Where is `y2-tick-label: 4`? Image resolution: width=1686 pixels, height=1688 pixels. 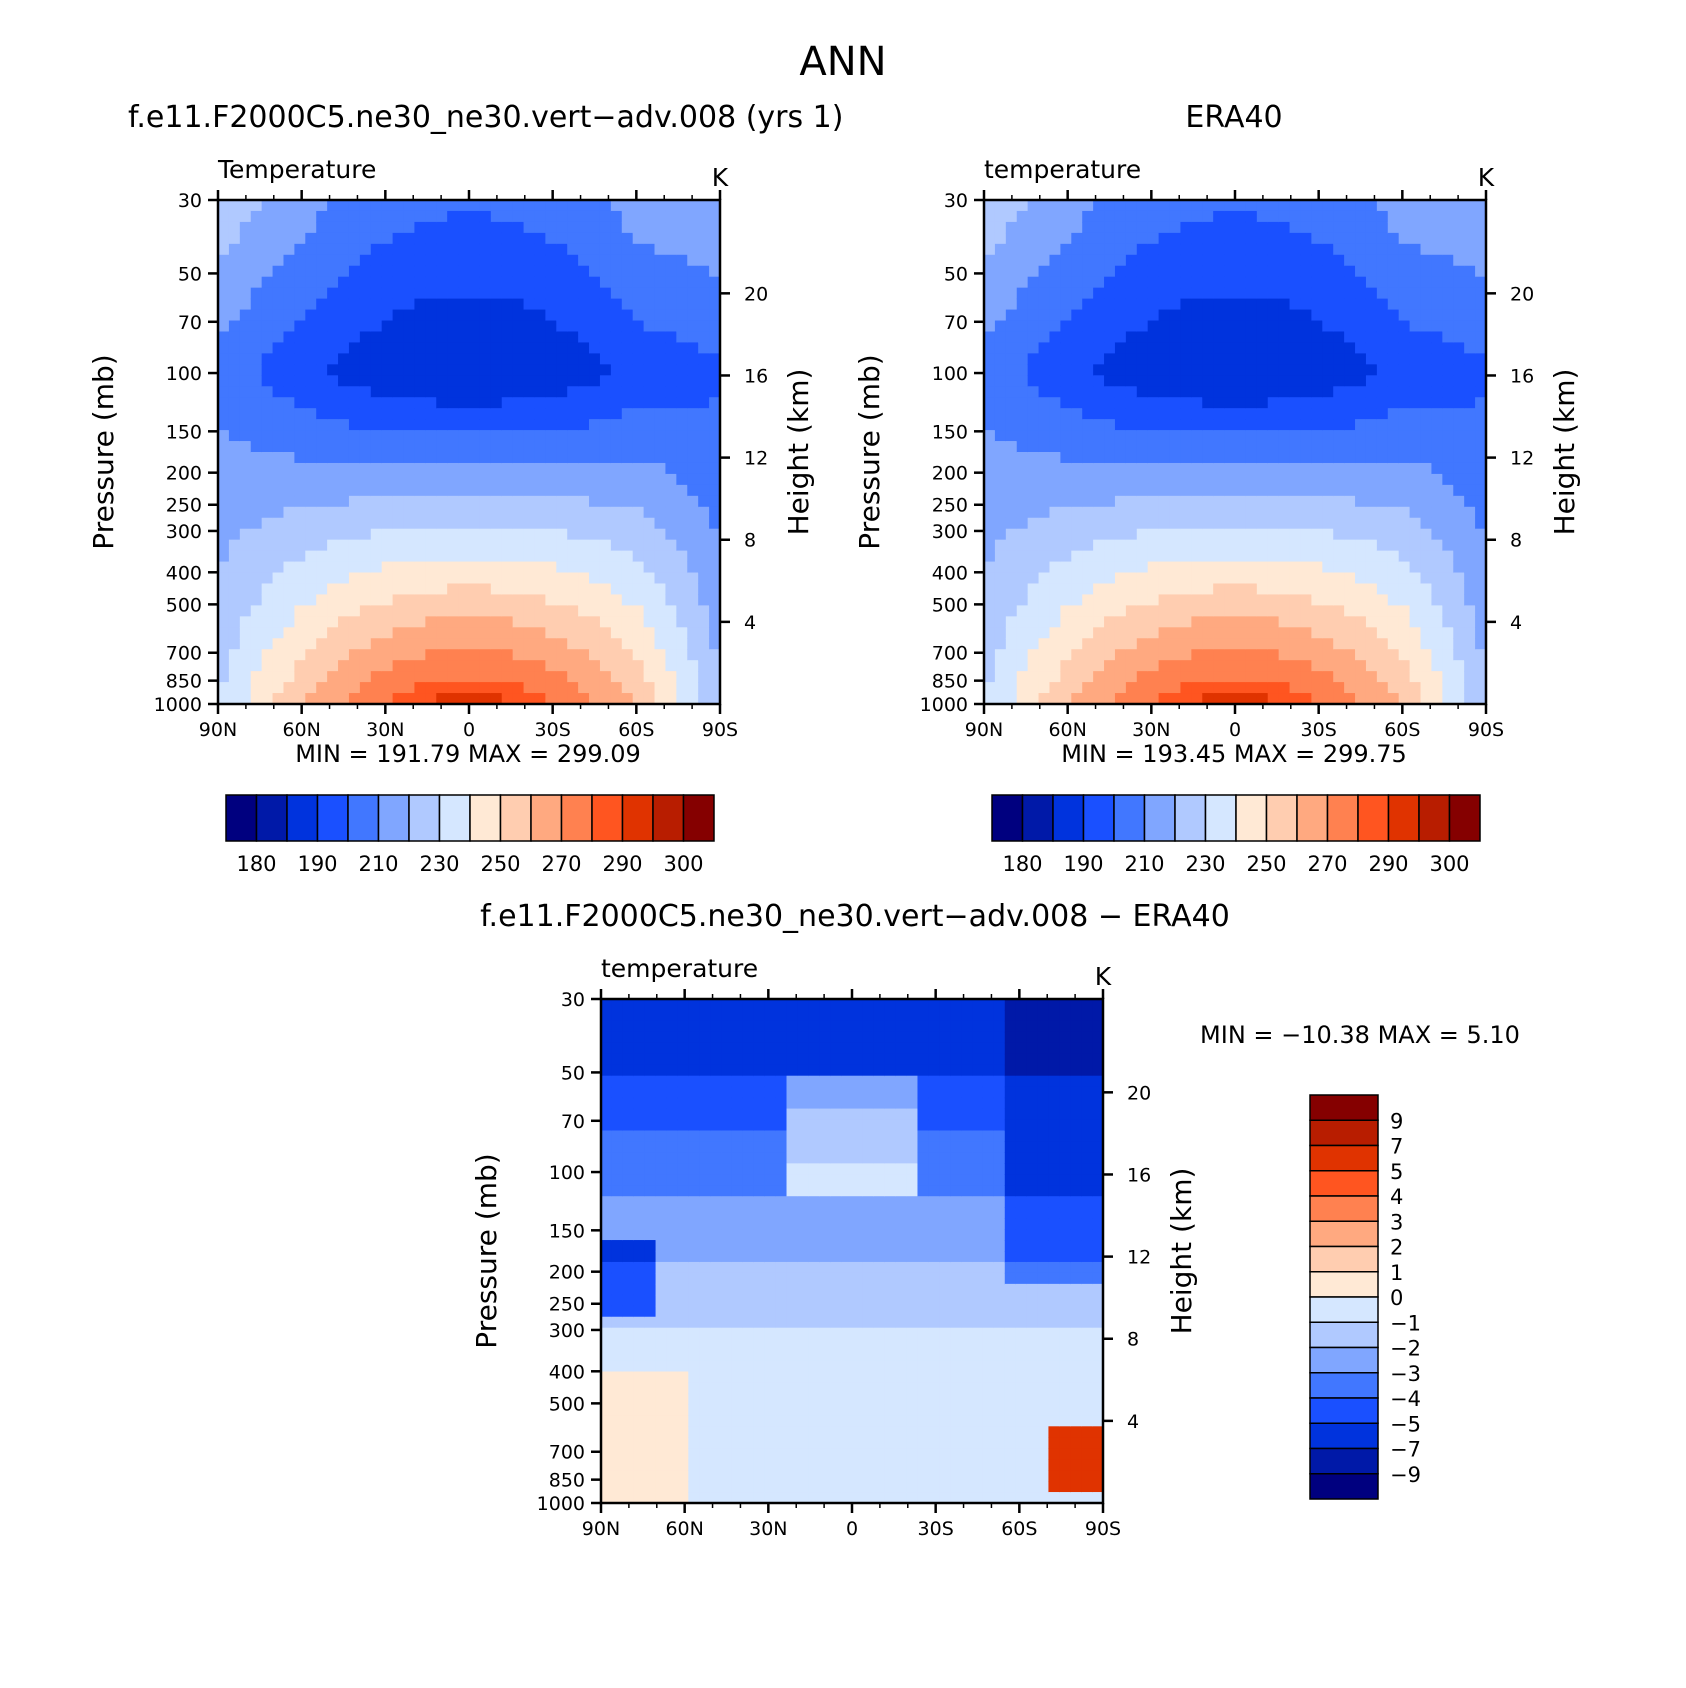 y2-tick-label: 4 is located at coordinates (750, 623).